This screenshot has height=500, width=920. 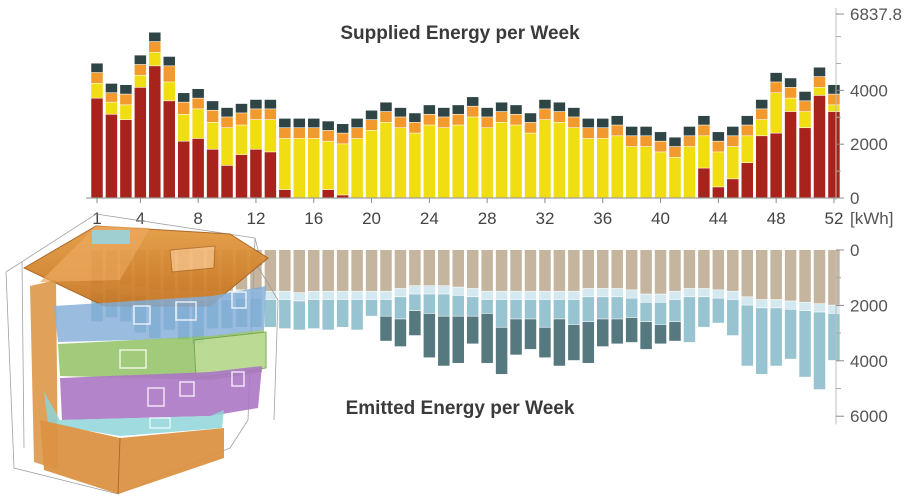 I want to click on x-tick-label: 28, so click(x=487, y=218).